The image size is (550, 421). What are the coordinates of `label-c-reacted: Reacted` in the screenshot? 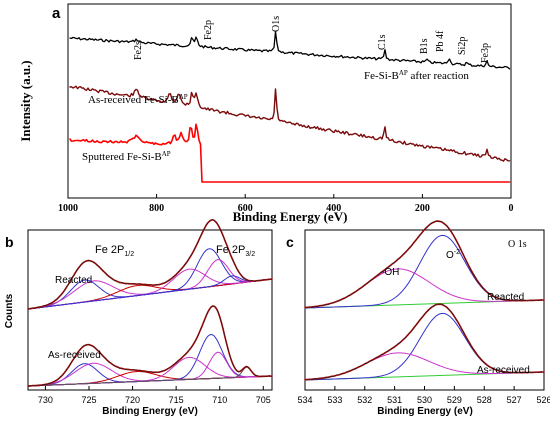 It's located at (505, 297).